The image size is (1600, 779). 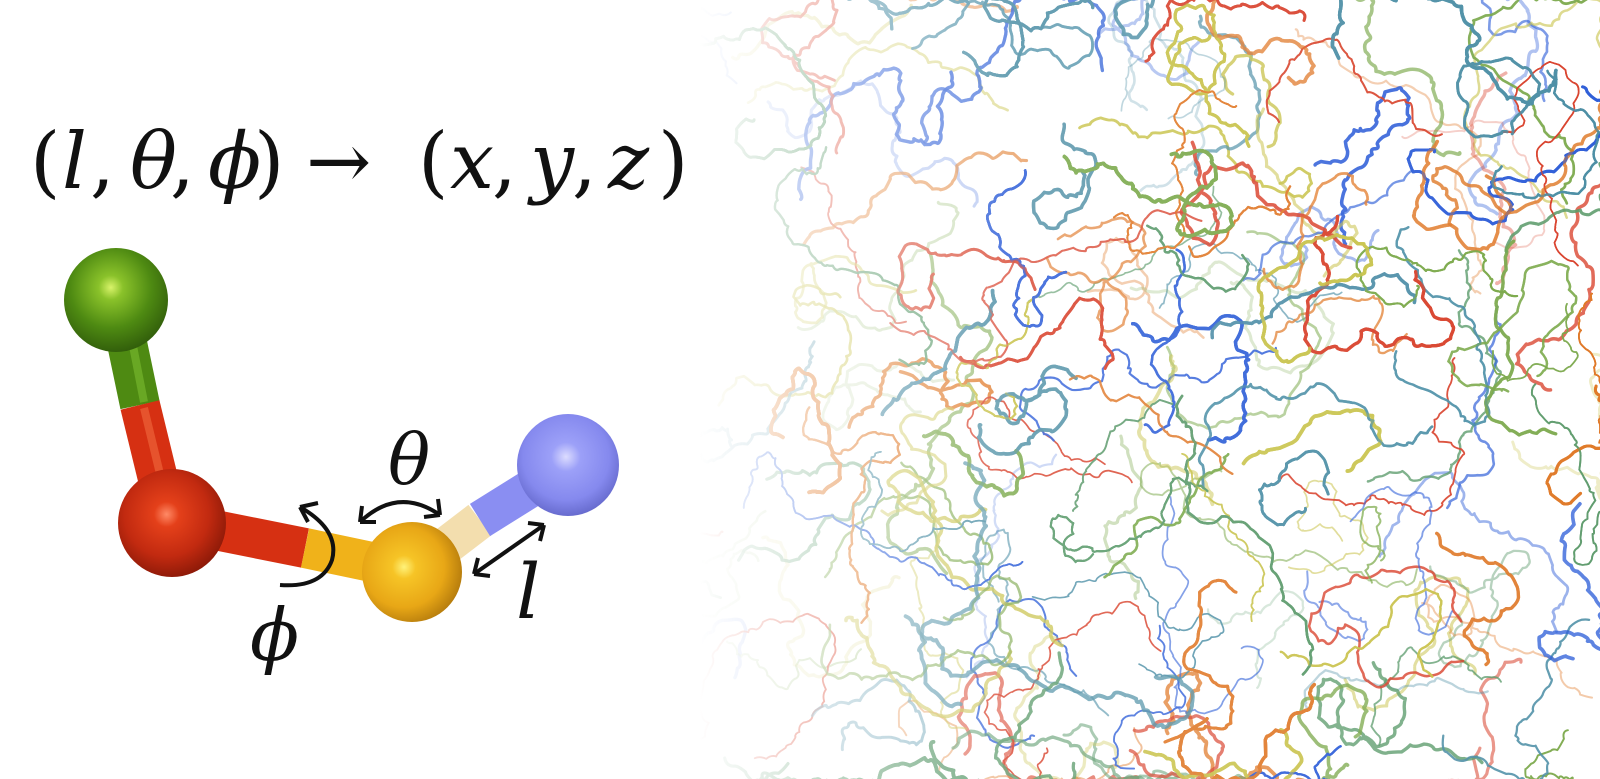 I want to click on theta-angle-arrow, so click(x=400, y=511).